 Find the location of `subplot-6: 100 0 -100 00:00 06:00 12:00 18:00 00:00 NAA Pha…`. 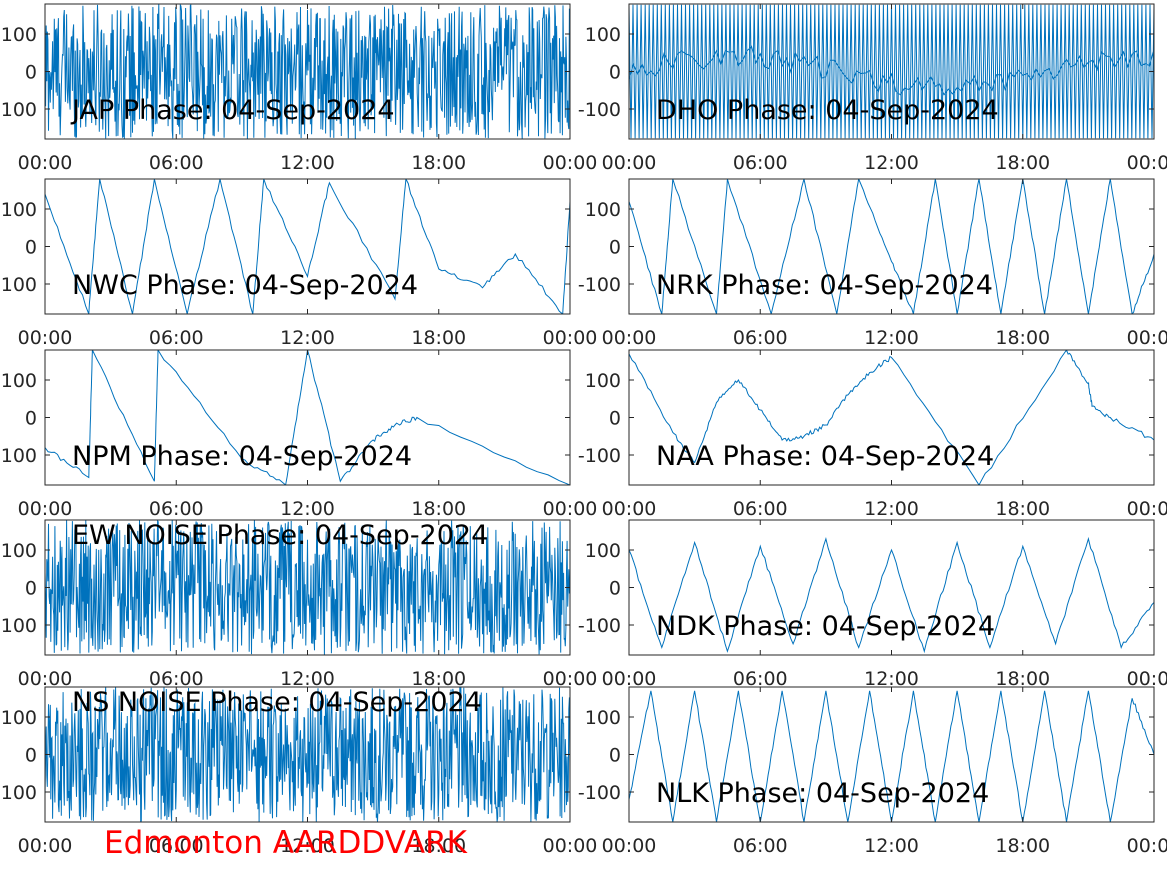

subplot-6: 100 0 -100 00:00 06:00 12:00 18:00 00:00 NAA Pha… is located at coordinates (872, 434).